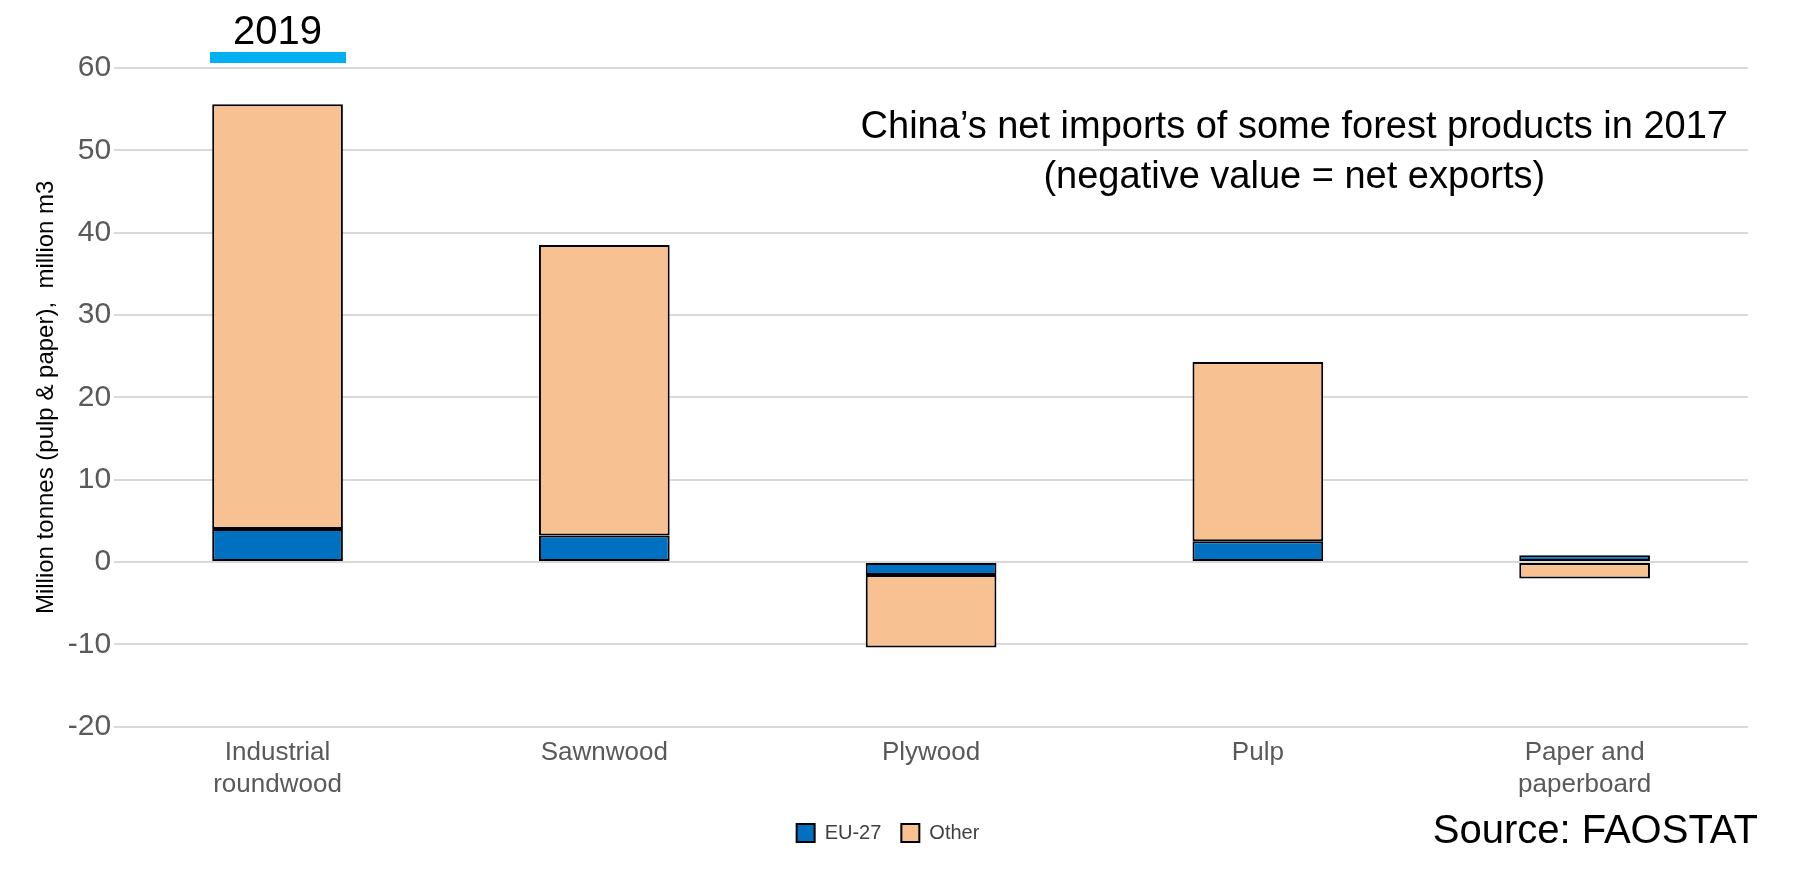 This screenshot has height=876, width=1799. I want to click on y-axis-title: Million tonnes (pulp & paper), million m3, so click(45, 397).